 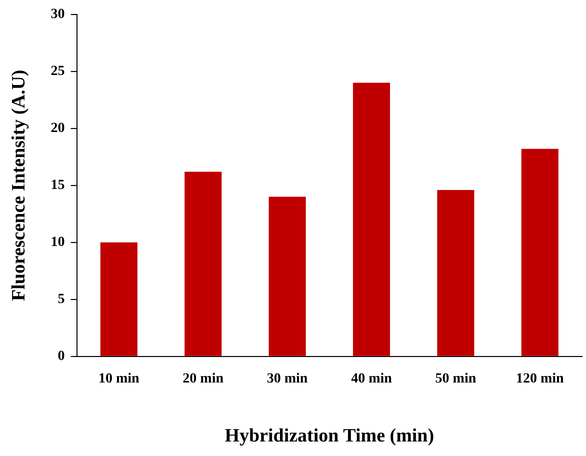 What do you see at coordinates (371, 378) in the screenshot?
I see `x-tick-label: 40 min` at bounding box center [371, 378].